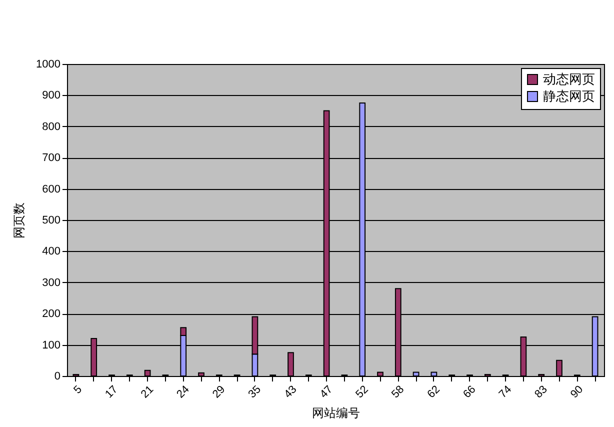 The height and width of the screenshot is (427, 614). What do you see at coordinates (111, 392) in the screenshot?
I see `x-tick-label: 17` at bounding box center [111, 392].